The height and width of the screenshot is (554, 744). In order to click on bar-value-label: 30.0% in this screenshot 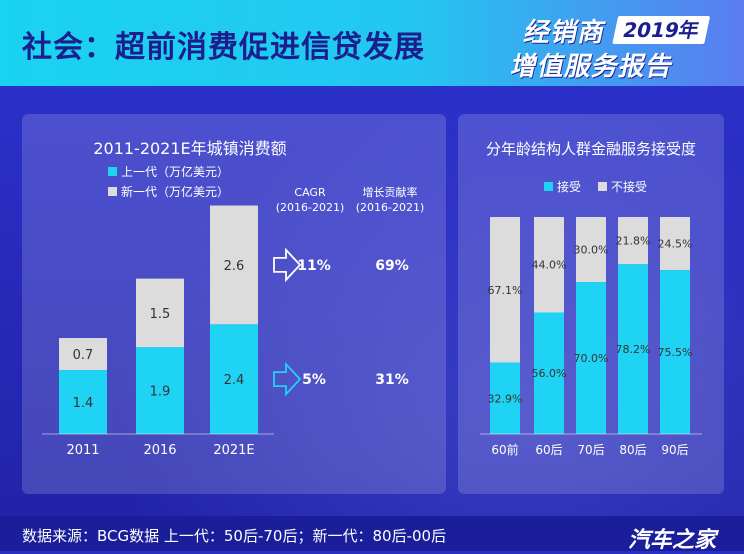, I will do `click(591, 250)`.